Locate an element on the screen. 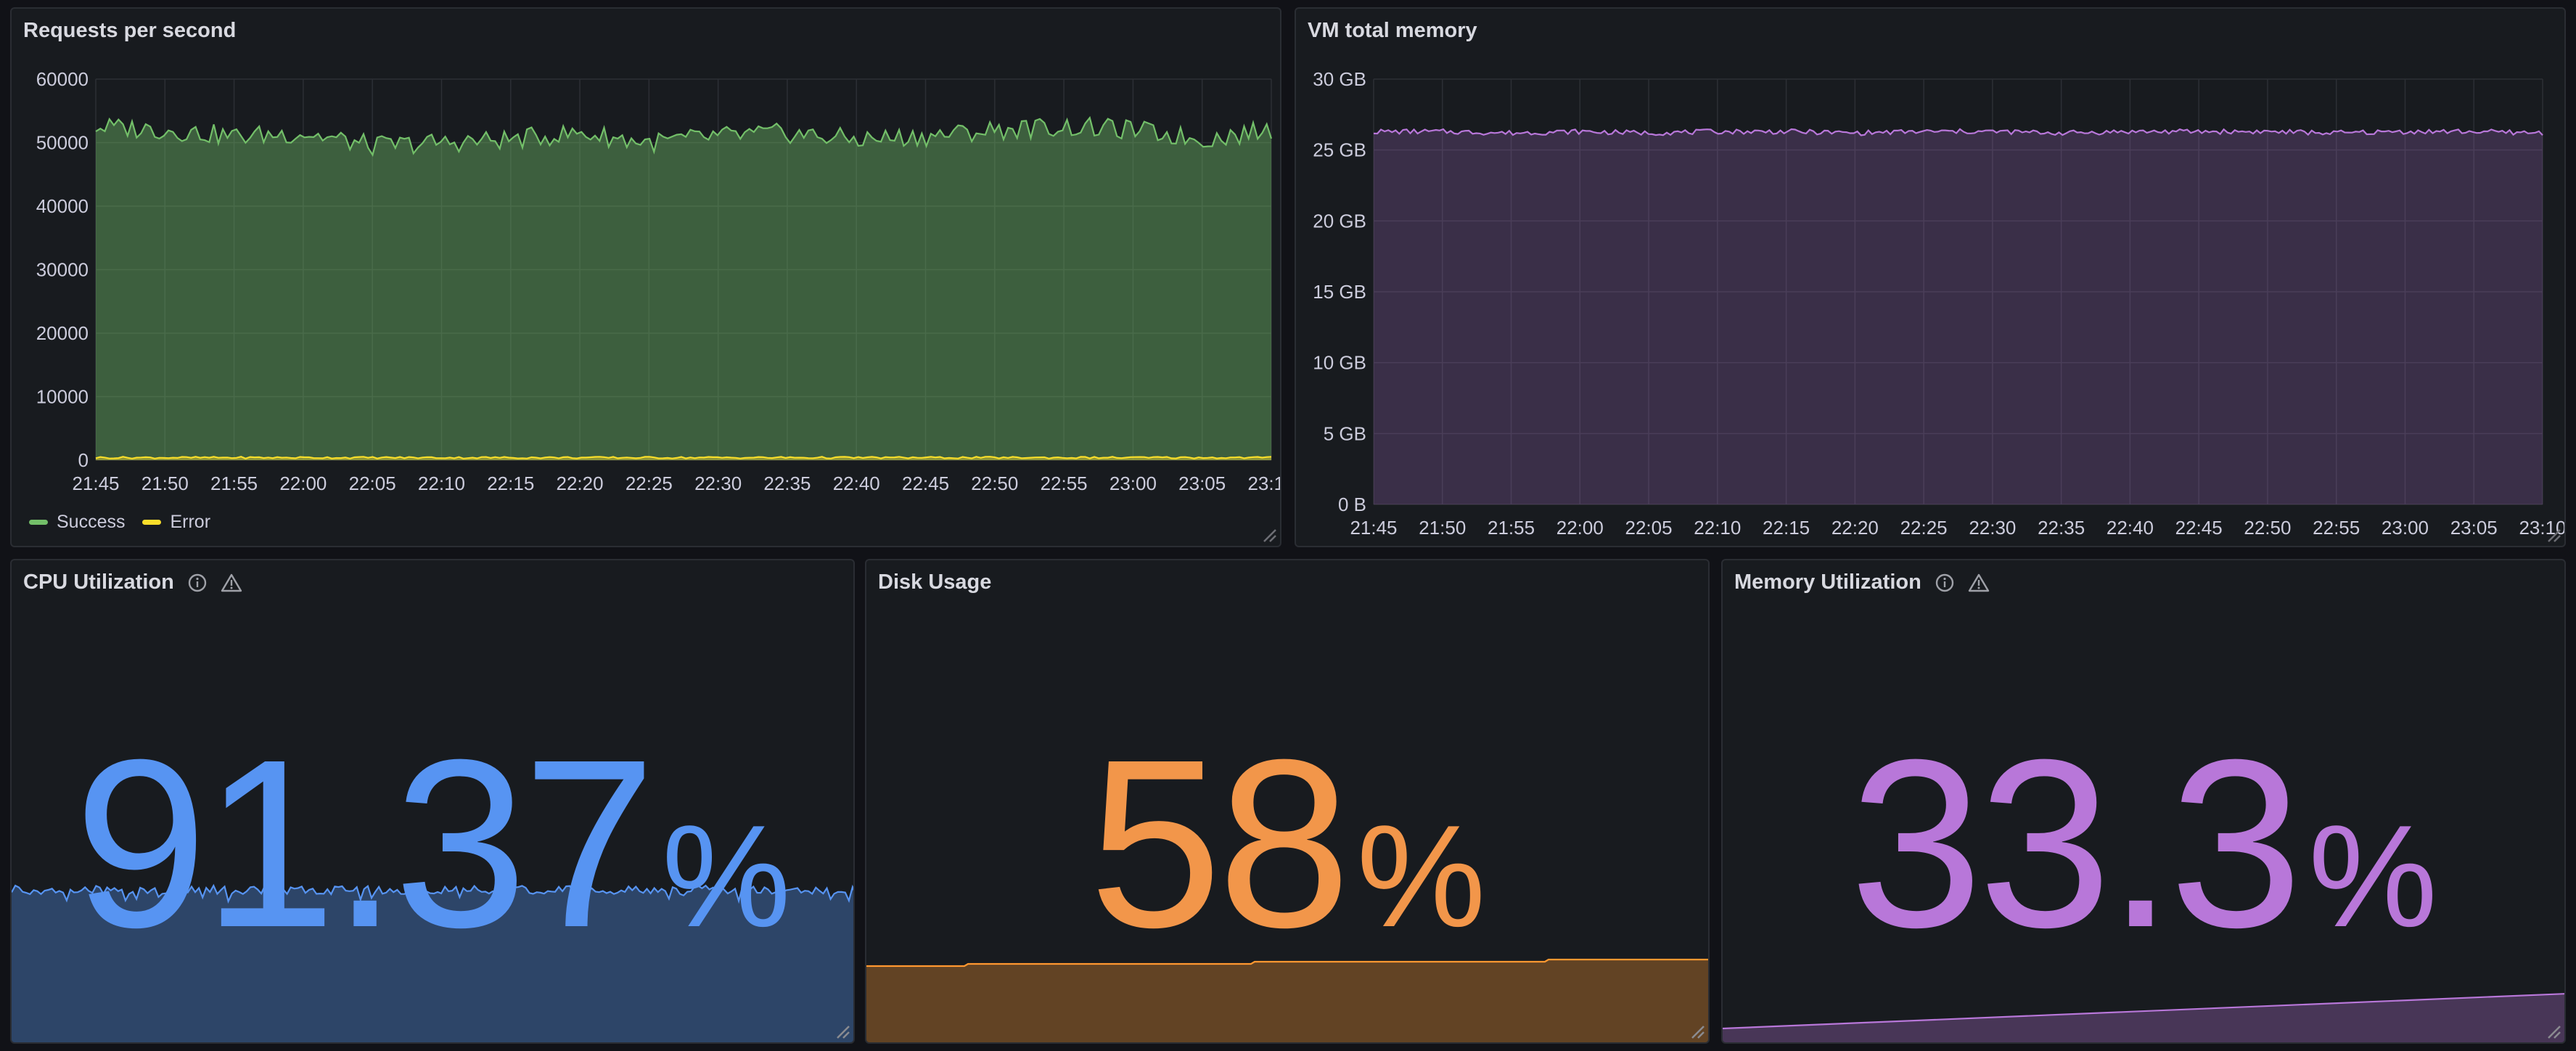 The image size is (2576, 1051). x-tick-label: 21:55 is located at coordinates (234, 483).